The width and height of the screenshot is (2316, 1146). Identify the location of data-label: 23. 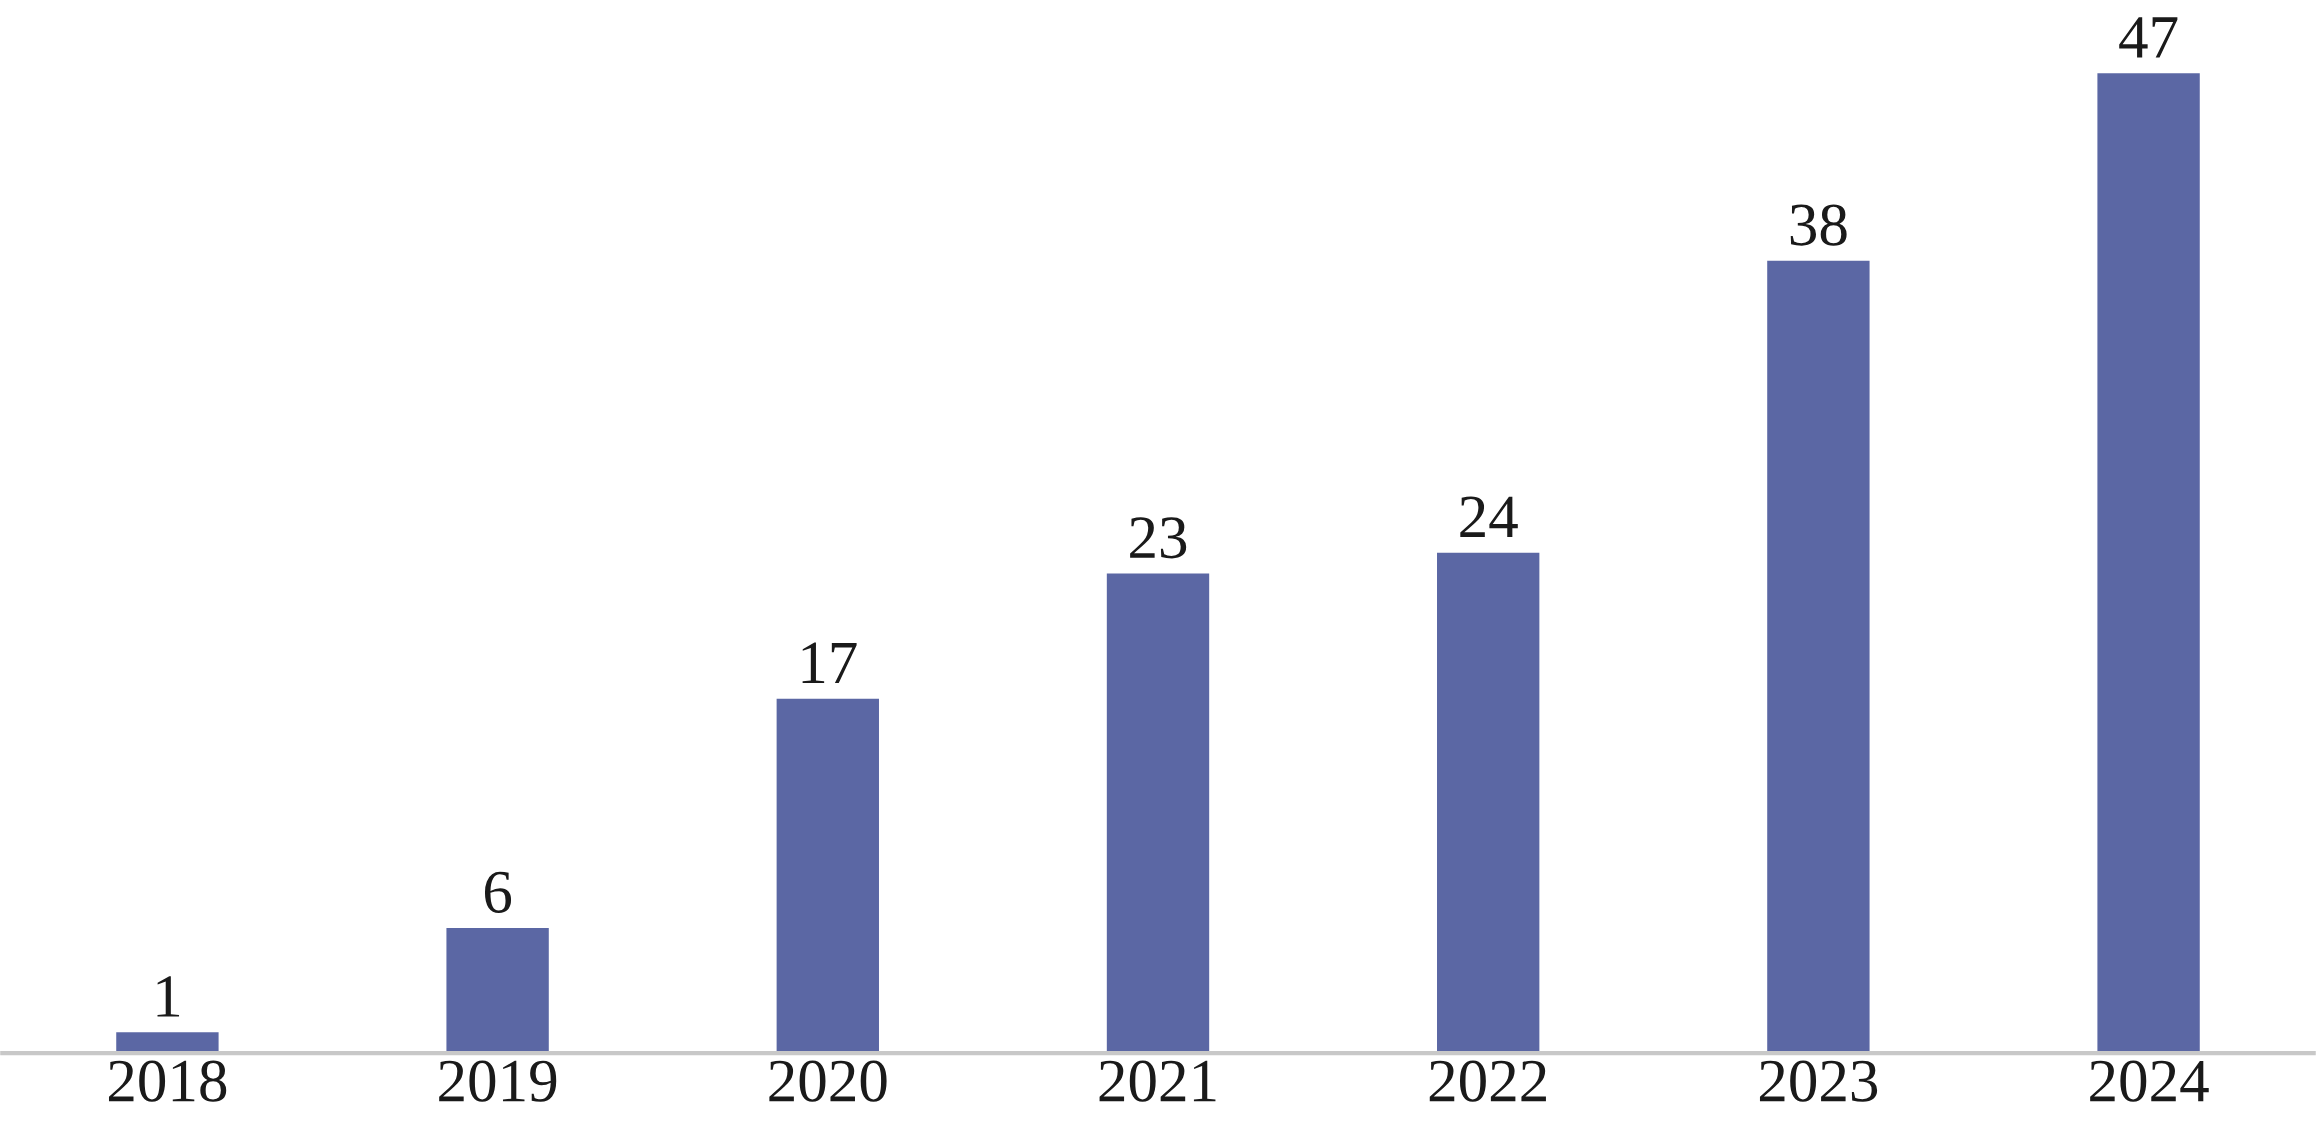
(1158, 538).